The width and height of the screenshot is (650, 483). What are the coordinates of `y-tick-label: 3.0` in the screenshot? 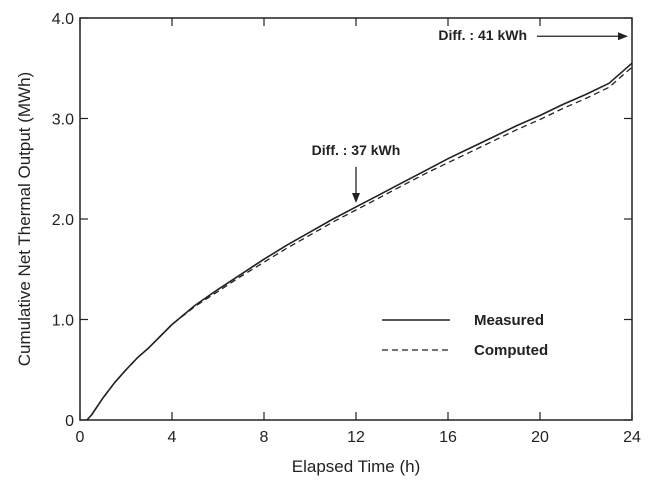 It's located at (63, 120).